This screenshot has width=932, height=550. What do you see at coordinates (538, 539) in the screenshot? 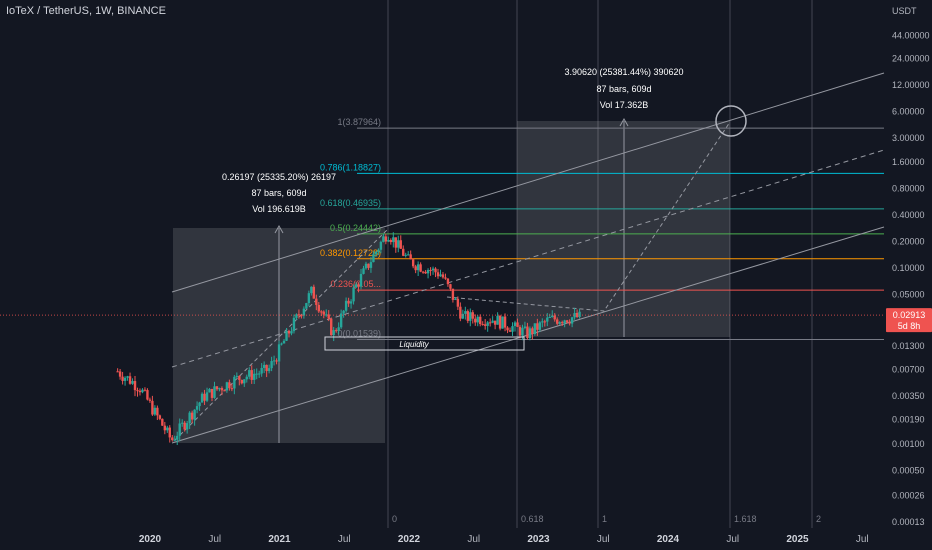
I see `x-tick-label: 2023` at bounding box center [538, 539].